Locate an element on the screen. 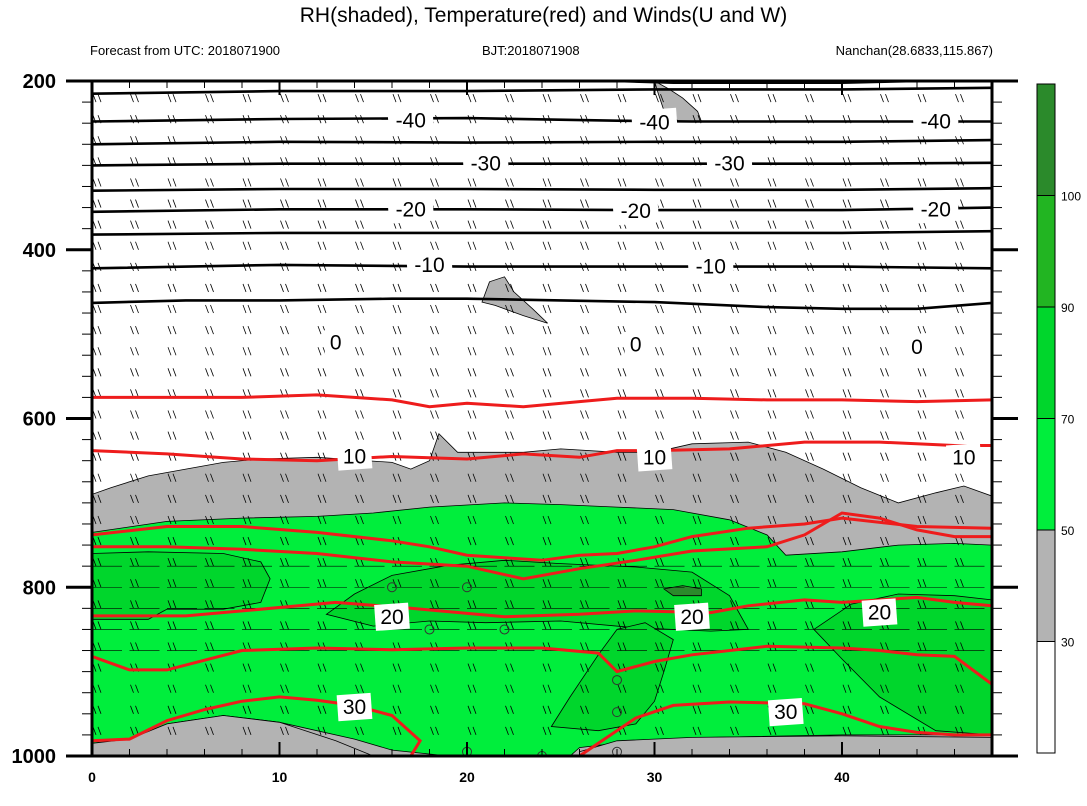  colorbar-label: 50 is located at coordinates (1068, 531).